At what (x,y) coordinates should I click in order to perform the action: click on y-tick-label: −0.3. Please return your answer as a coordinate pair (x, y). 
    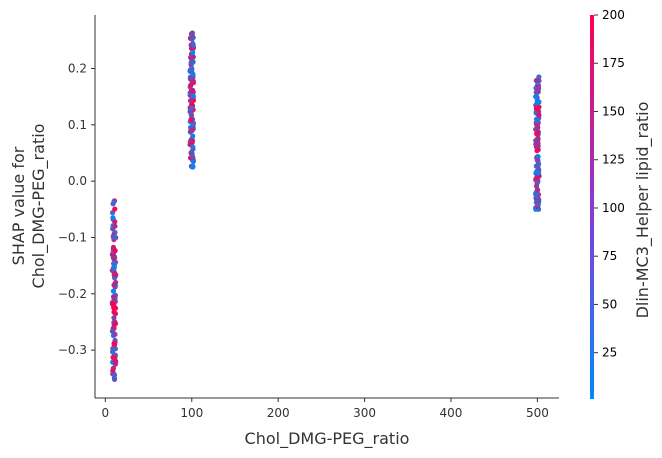
    Looking at the image, I should click on (72, 350).